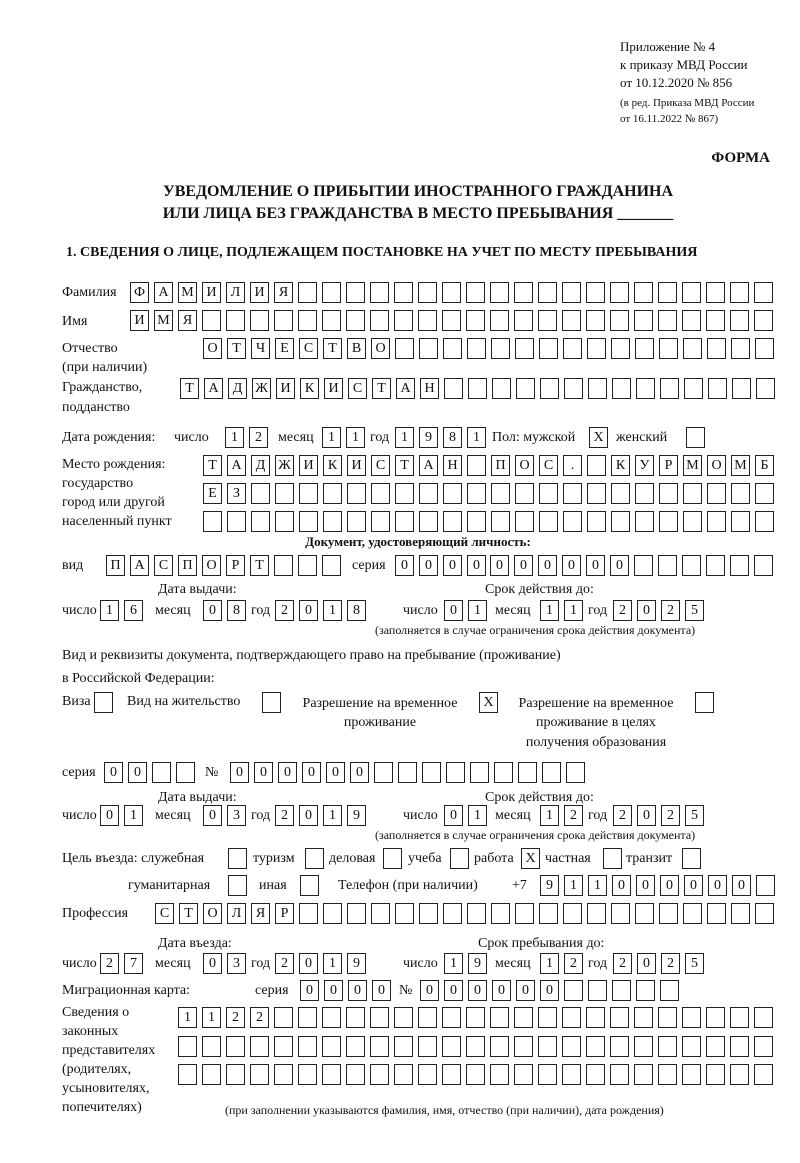 This screenshot has height=1163, width=800. I want to click on field-stay-issue-day-box: 0, so click(109, 815).